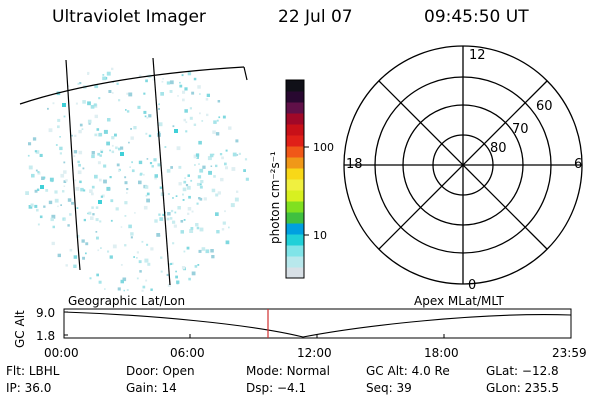  I want to click on altitude-ytick-label-9: 9.0, so click(45, 313).